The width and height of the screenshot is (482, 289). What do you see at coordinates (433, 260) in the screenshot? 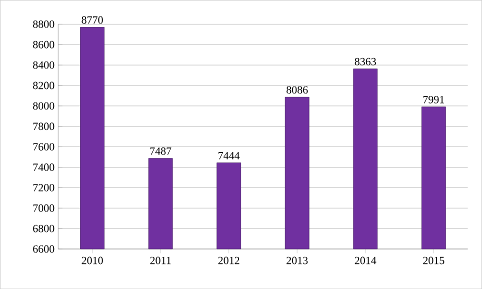
I see `x-tick-label: 2015` at bounding box center [433, 260].